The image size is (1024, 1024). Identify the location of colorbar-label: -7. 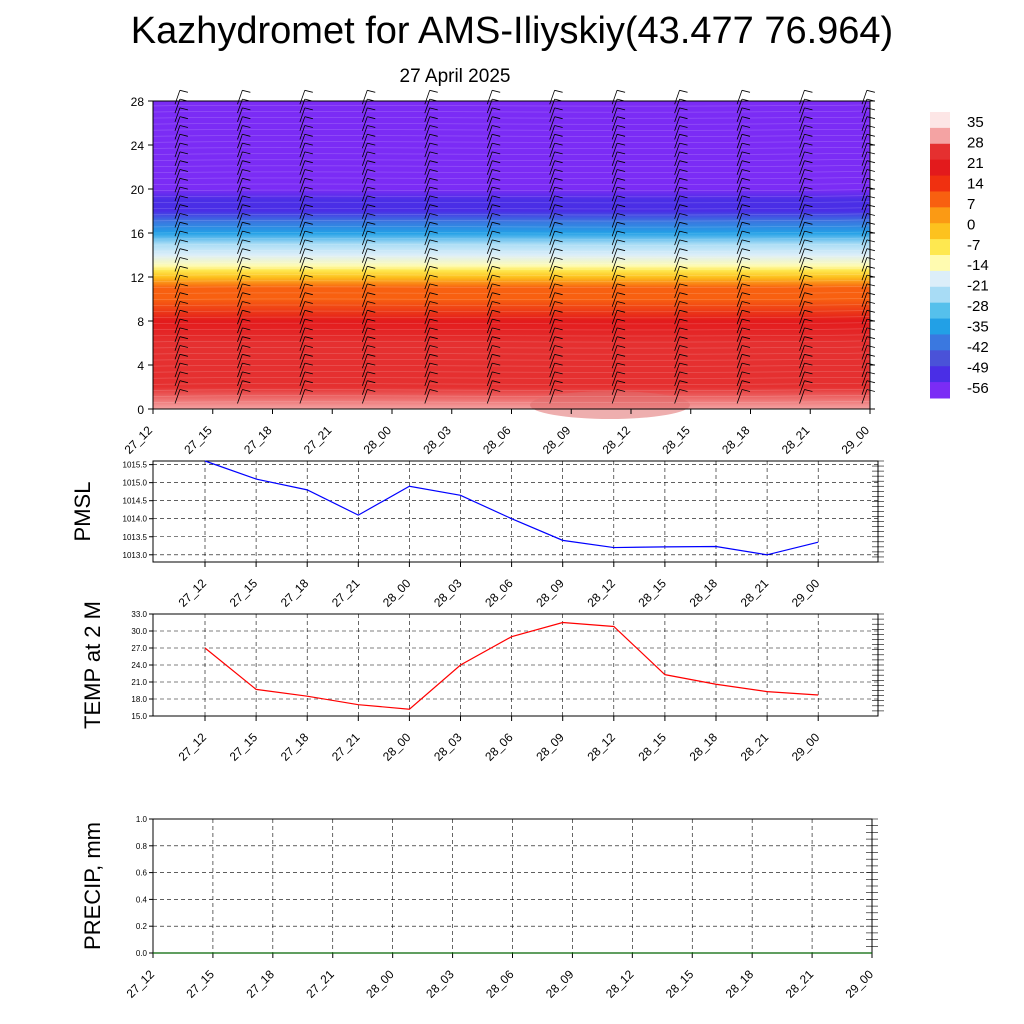
(973, 245).